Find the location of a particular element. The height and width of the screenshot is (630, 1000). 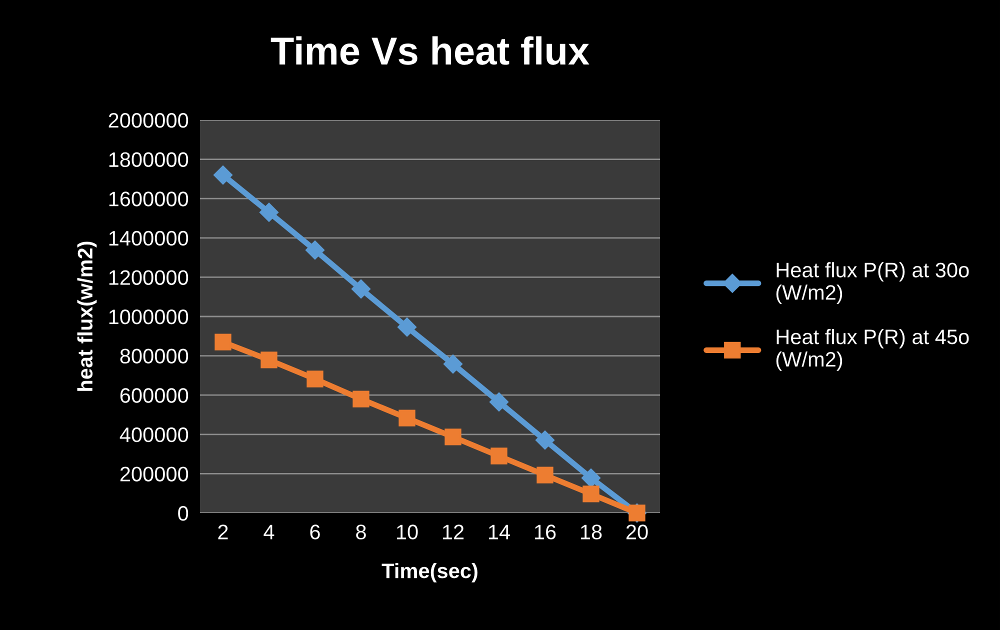

chart-title: Time Vs heat flux is located at coordinates (430, 50).